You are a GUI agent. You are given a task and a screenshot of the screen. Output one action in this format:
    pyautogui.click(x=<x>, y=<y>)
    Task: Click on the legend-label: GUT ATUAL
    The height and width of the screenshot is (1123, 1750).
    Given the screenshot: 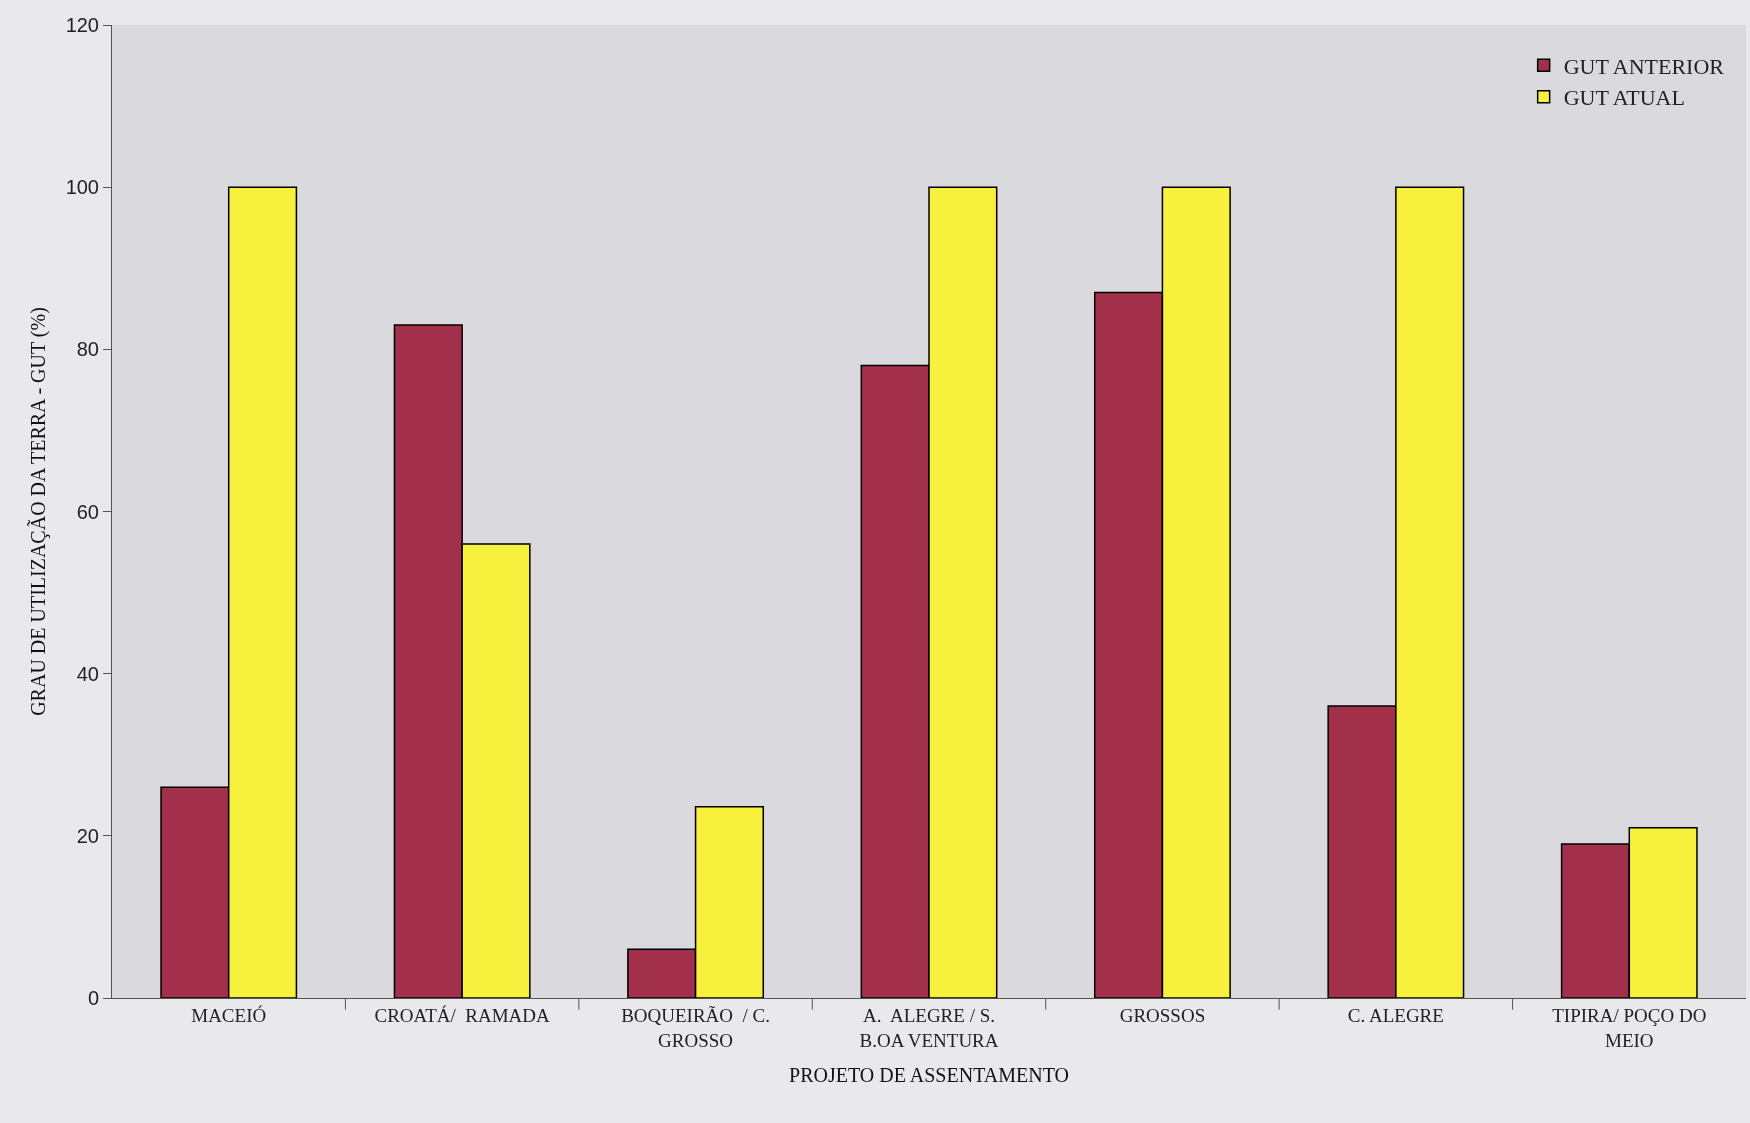 What is the action you would take?
    pyautogui.click(x=1624, y=98)
    